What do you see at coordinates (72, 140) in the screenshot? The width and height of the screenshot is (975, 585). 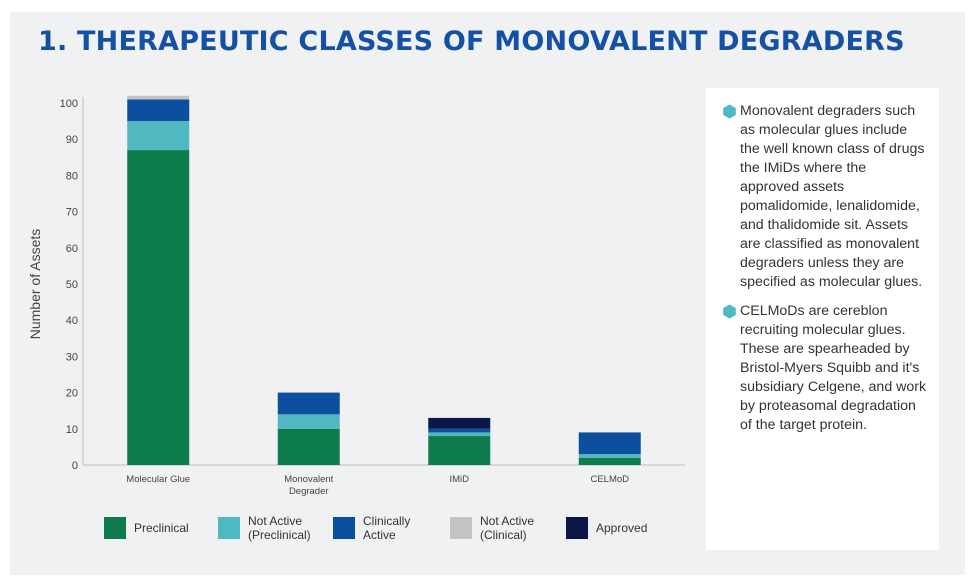 I see `y-tick-label: 90` at bounding box center [72, 140].